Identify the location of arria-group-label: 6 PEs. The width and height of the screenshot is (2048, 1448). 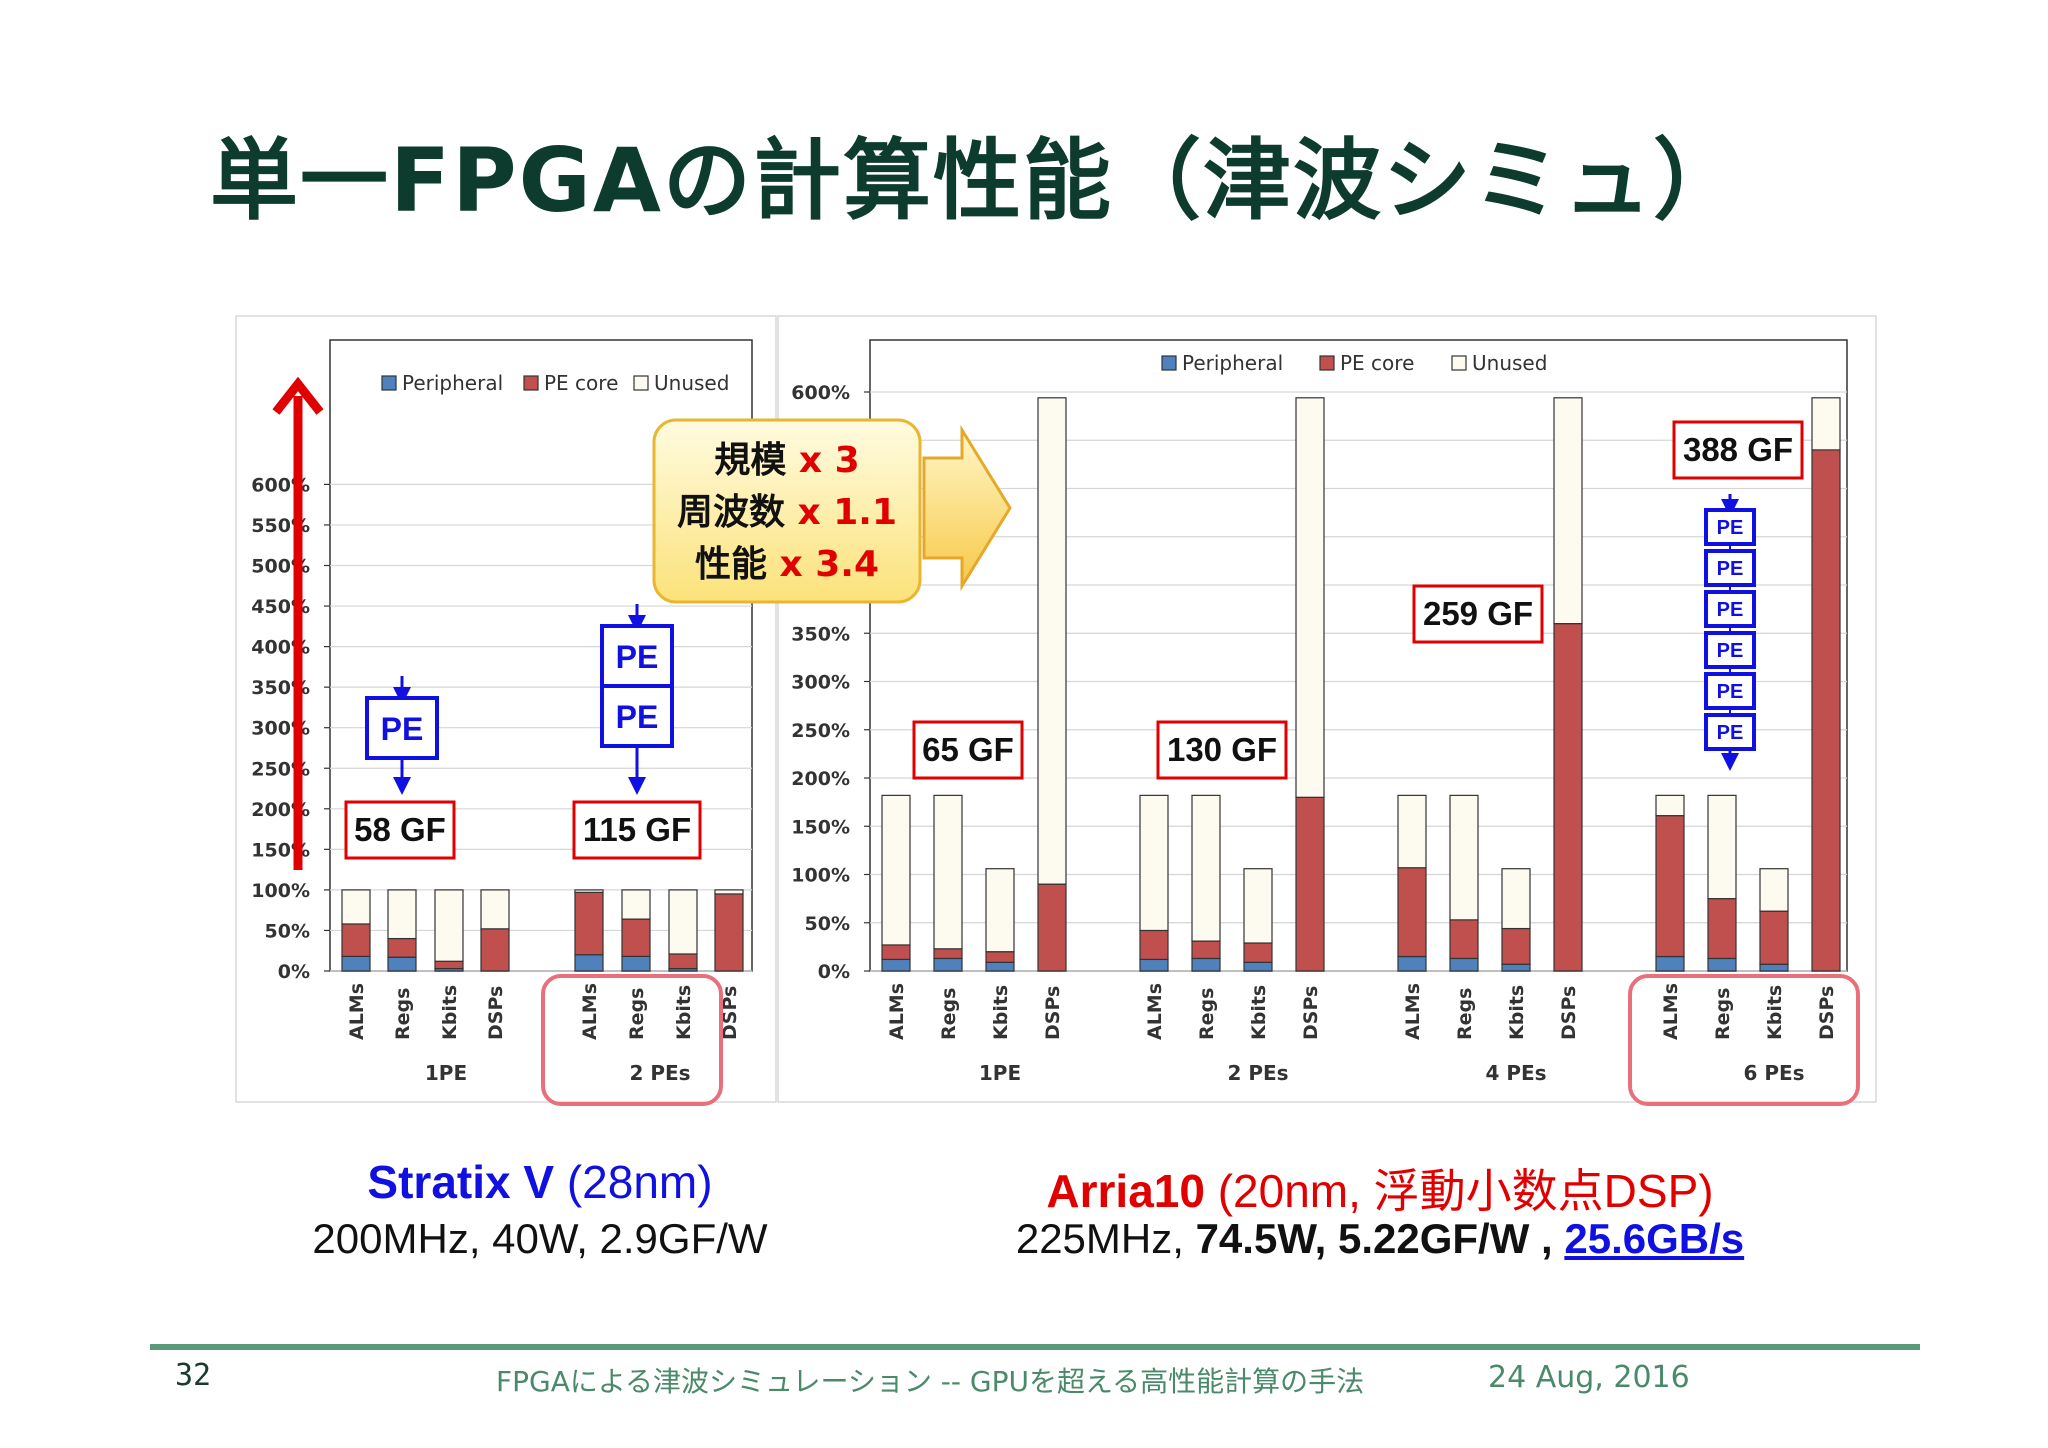
(1773, 1073).